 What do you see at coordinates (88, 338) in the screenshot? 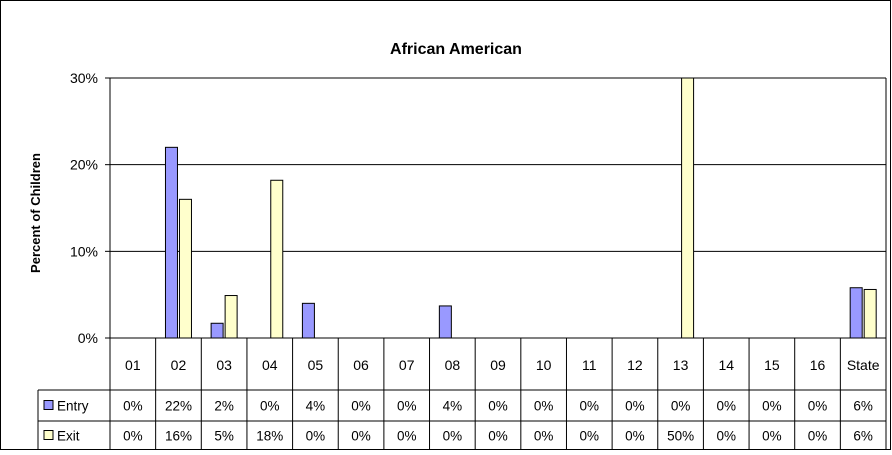
I see `y-tick-label: 0%` at bounding box center [88, 338].